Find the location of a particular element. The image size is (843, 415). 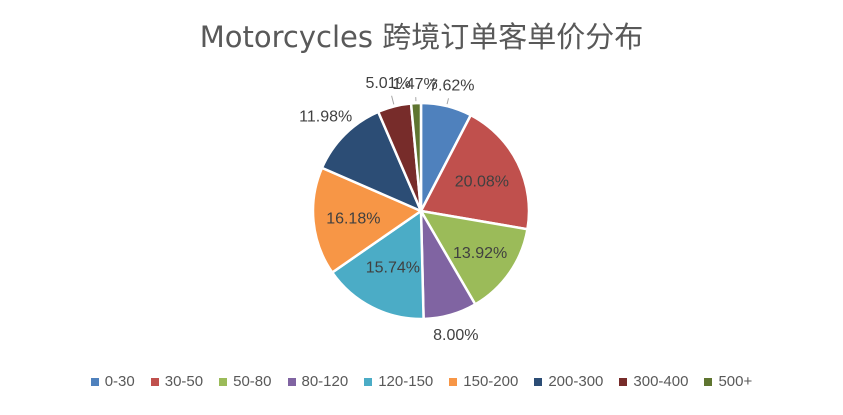

data-label-0-30: 7.62% is located at coordinates (451, 86).